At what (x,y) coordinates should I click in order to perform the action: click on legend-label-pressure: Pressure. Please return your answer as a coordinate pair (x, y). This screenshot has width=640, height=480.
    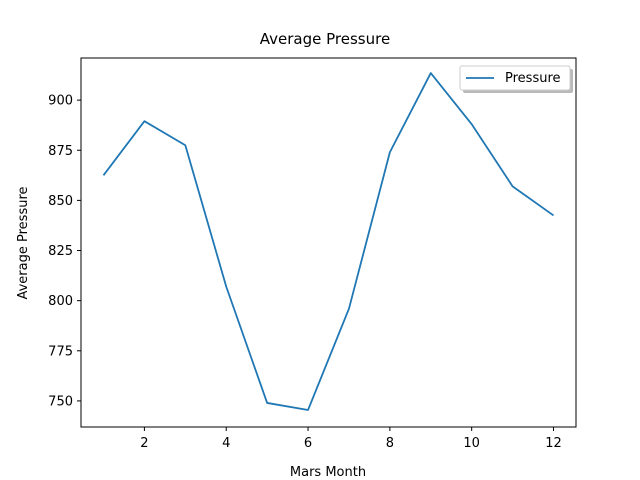
    Looking at the image, I should click on (533, 78).